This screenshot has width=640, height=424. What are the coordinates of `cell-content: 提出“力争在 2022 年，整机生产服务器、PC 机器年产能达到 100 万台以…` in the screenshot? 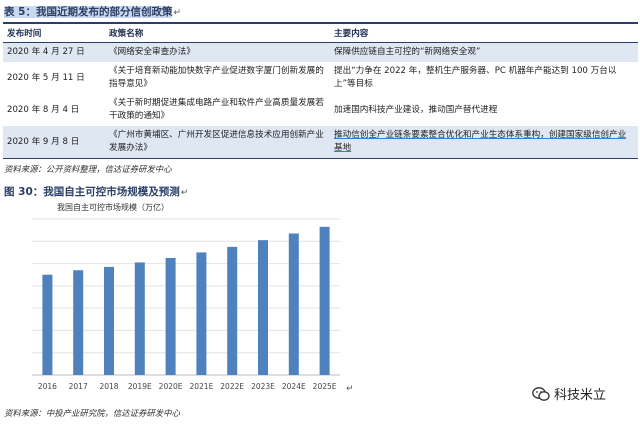 It's located at (475, 77).